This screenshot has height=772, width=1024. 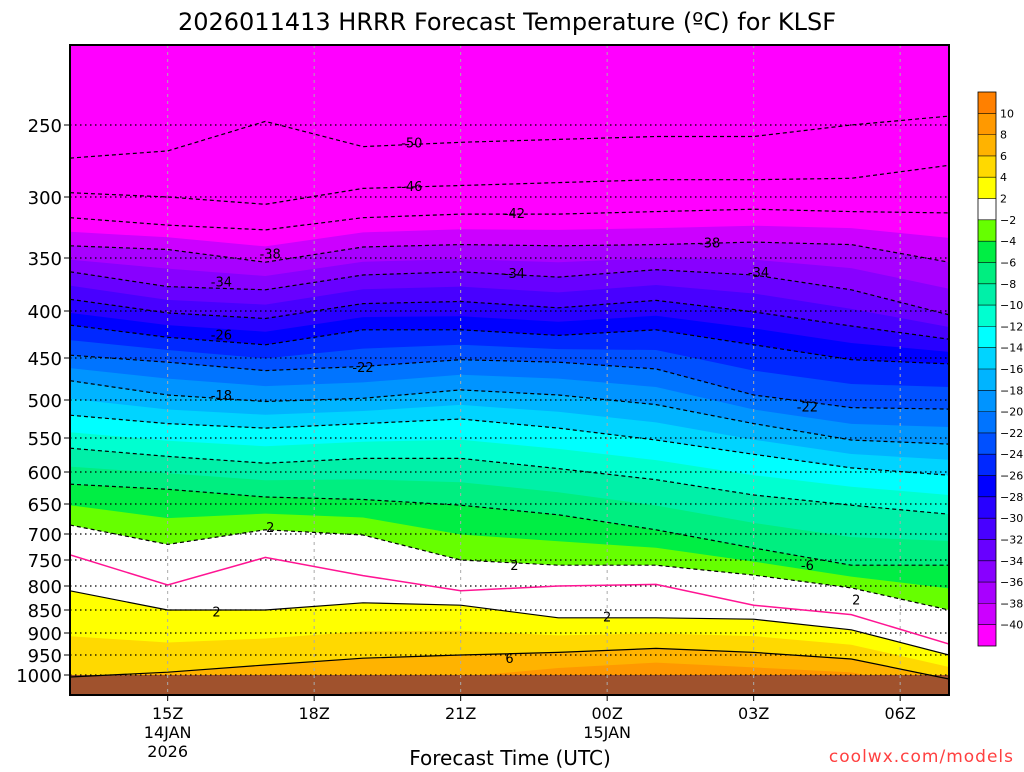 I want to click on colorbar-label: 8, so click(x=1003, y=135).